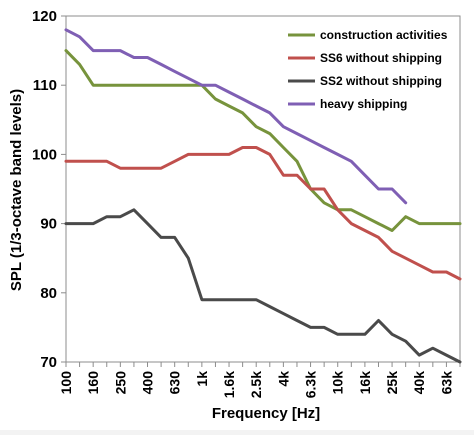 The height and width of the screenshot is (435, 474). Describe the element at coordinates (283, 379) in the screenshot. I see `x-tick-label: 4k` at that location.